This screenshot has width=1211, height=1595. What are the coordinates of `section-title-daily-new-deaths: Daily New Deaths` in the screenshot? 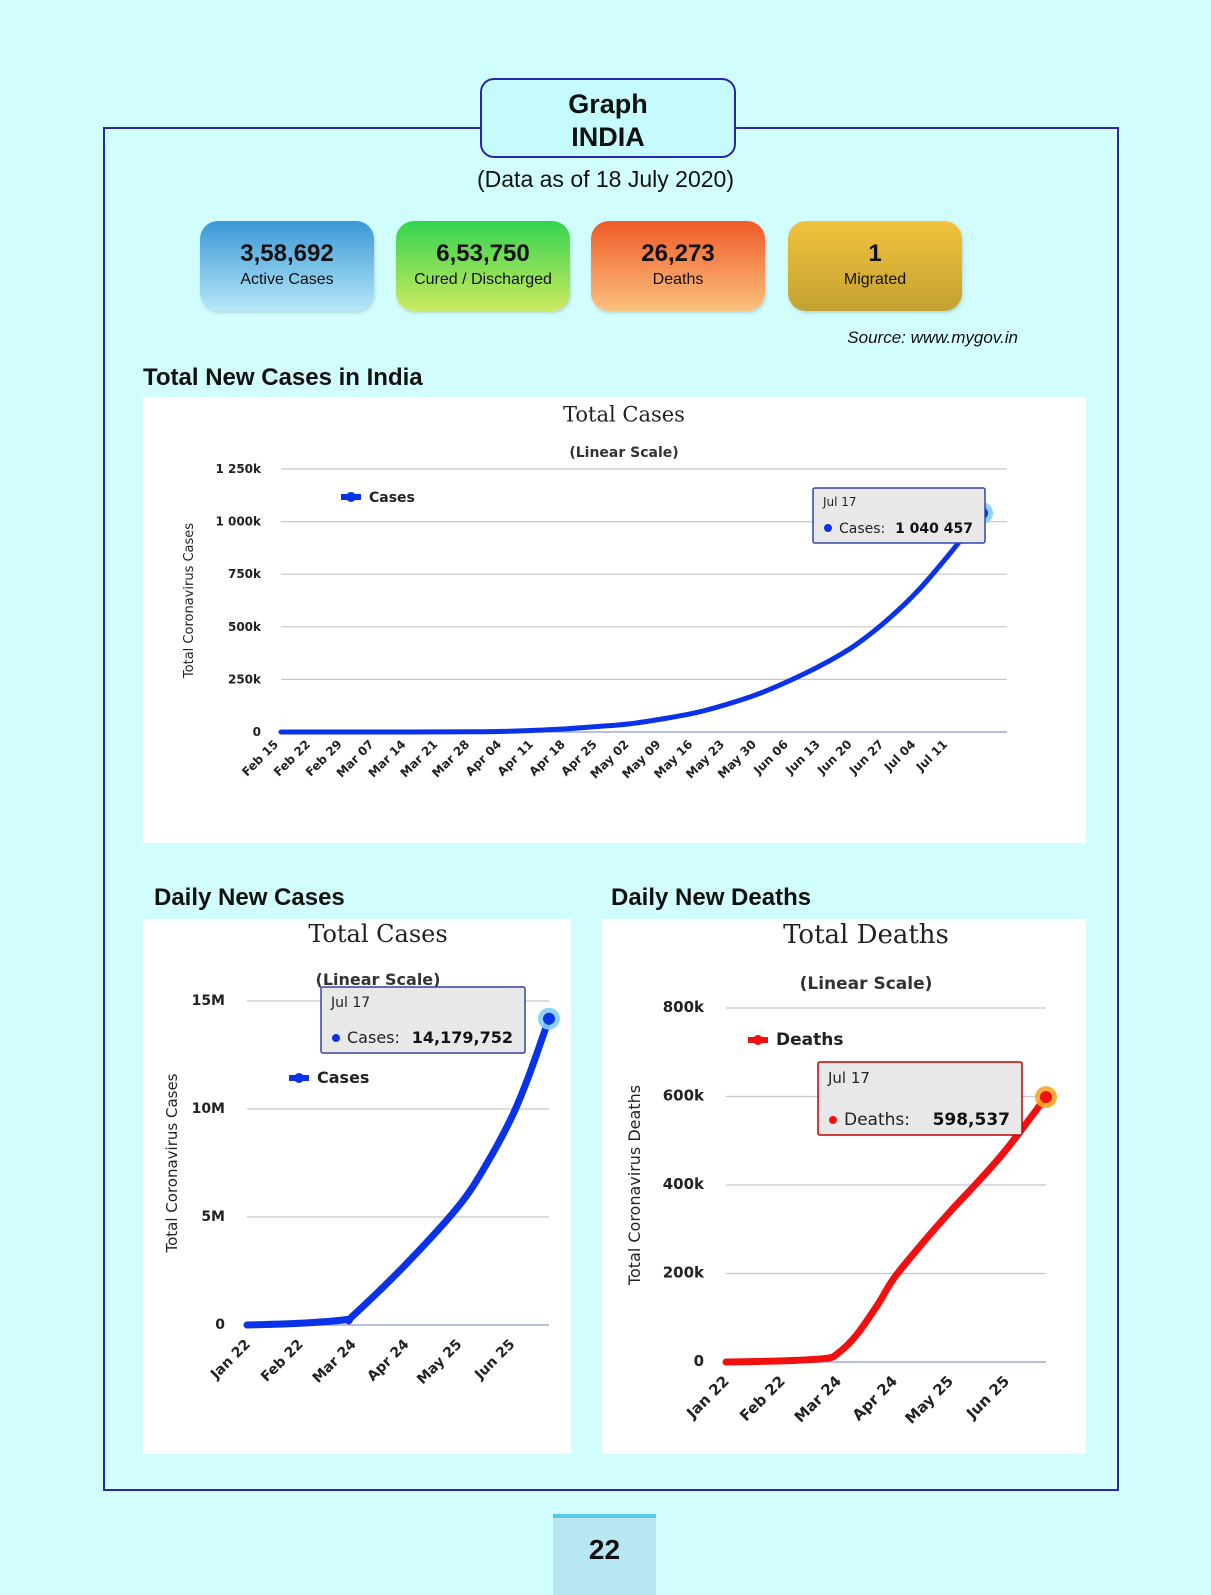 It's located at (711, 897).